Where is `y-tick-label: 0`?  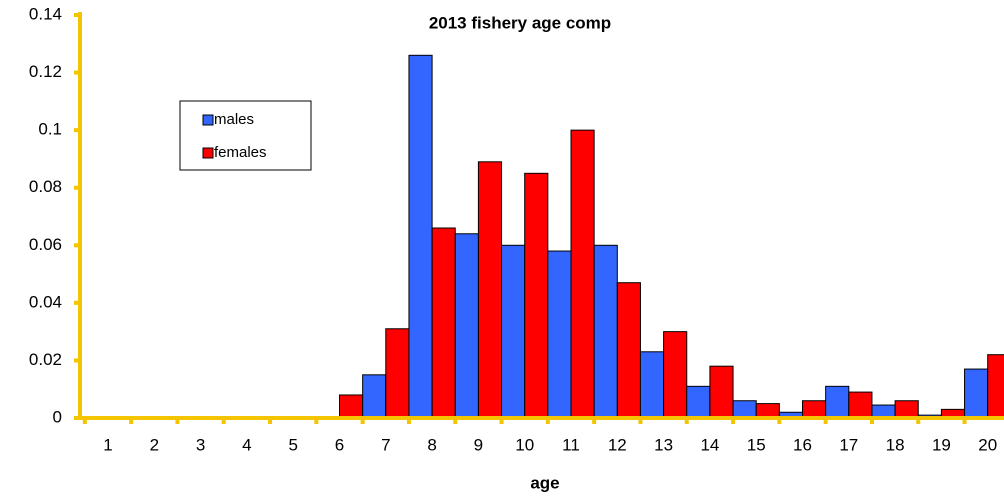 y-tick-label: 0 is located at coordinates (57, 416).